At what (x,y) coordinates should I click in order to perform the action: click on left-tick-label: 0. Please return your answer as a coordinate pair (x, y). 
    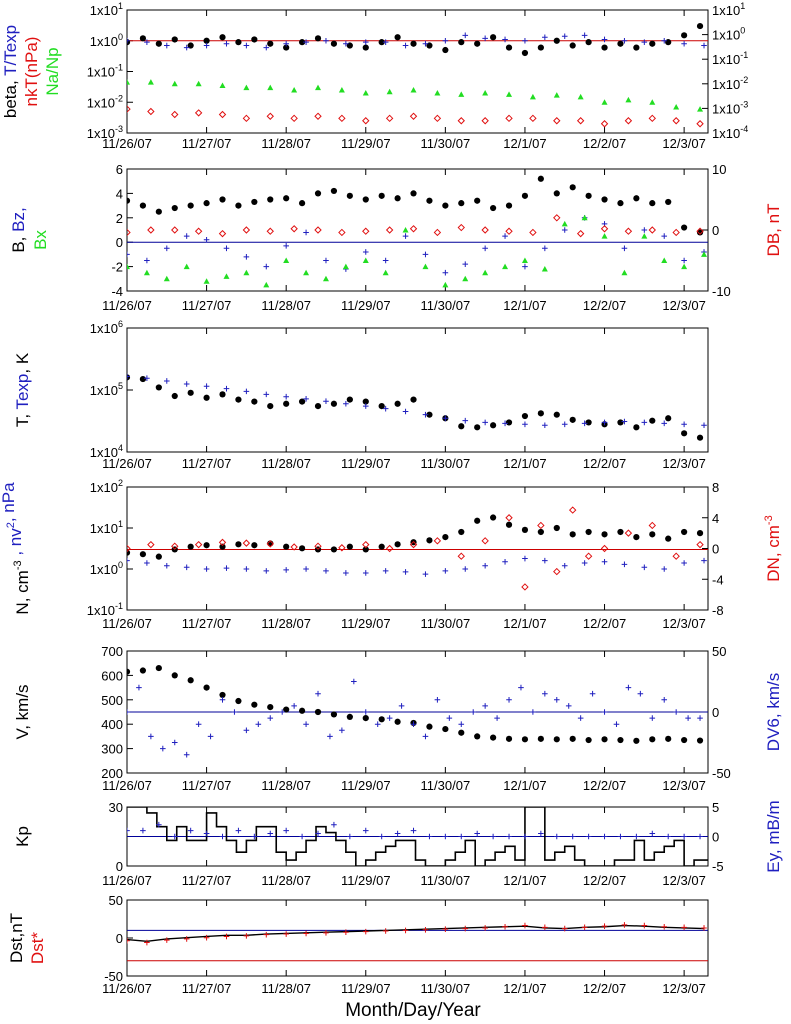
    Looking at the image, I should click on (119, 242).